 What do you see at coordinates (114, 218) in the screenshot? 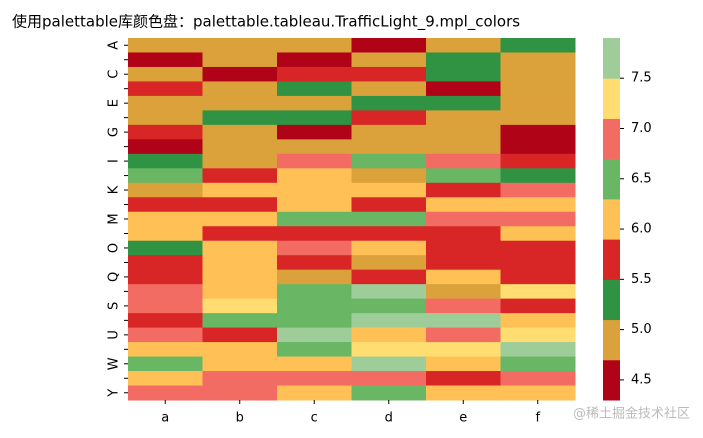
I see `y-tick-label: M` at bounding box center [114, 218].